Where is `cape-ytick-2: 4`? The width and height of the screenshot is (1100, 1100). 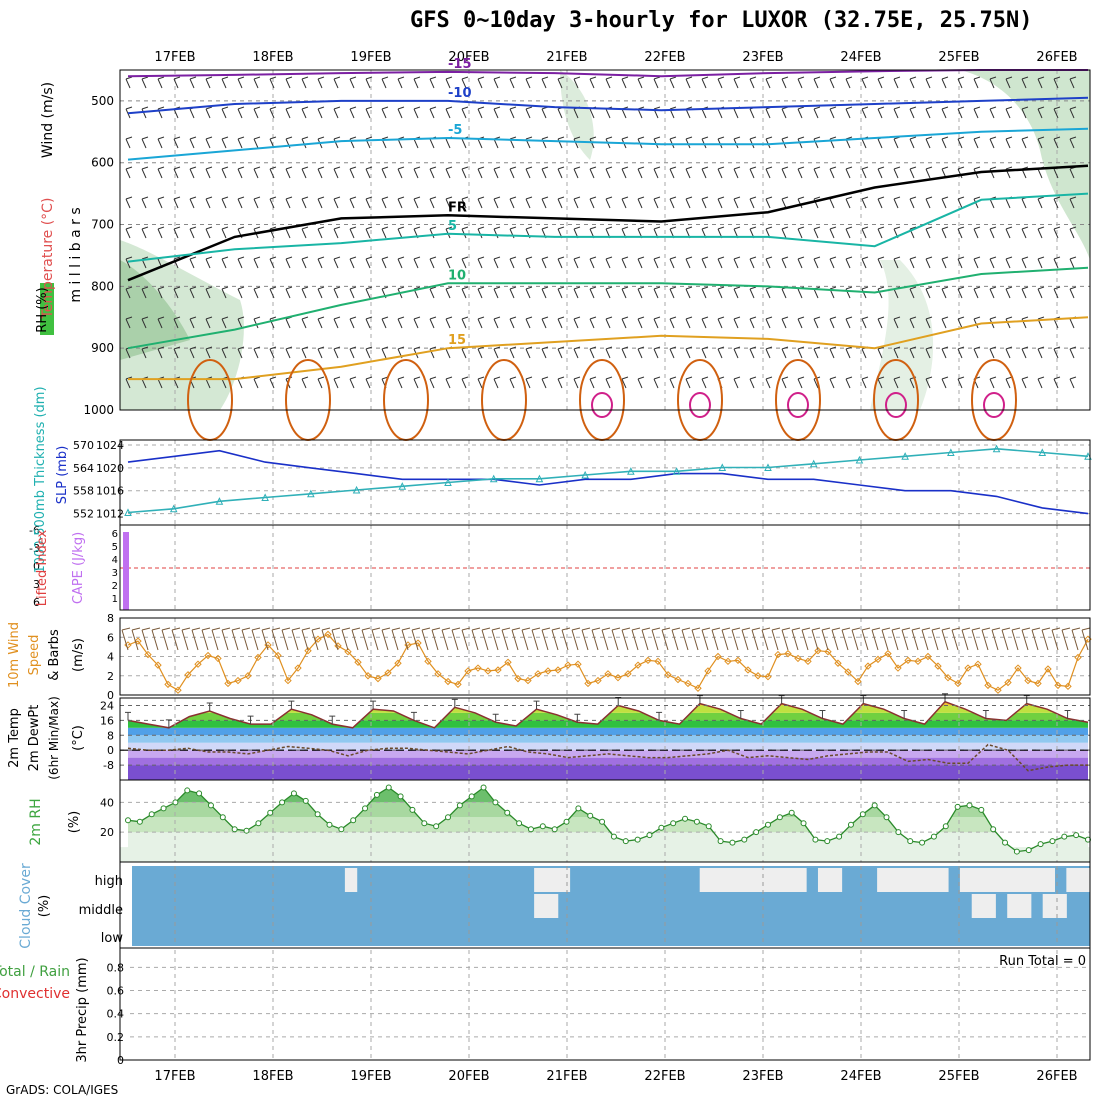 cape-ytick-2: 4 is located at coordinates (115, 560).